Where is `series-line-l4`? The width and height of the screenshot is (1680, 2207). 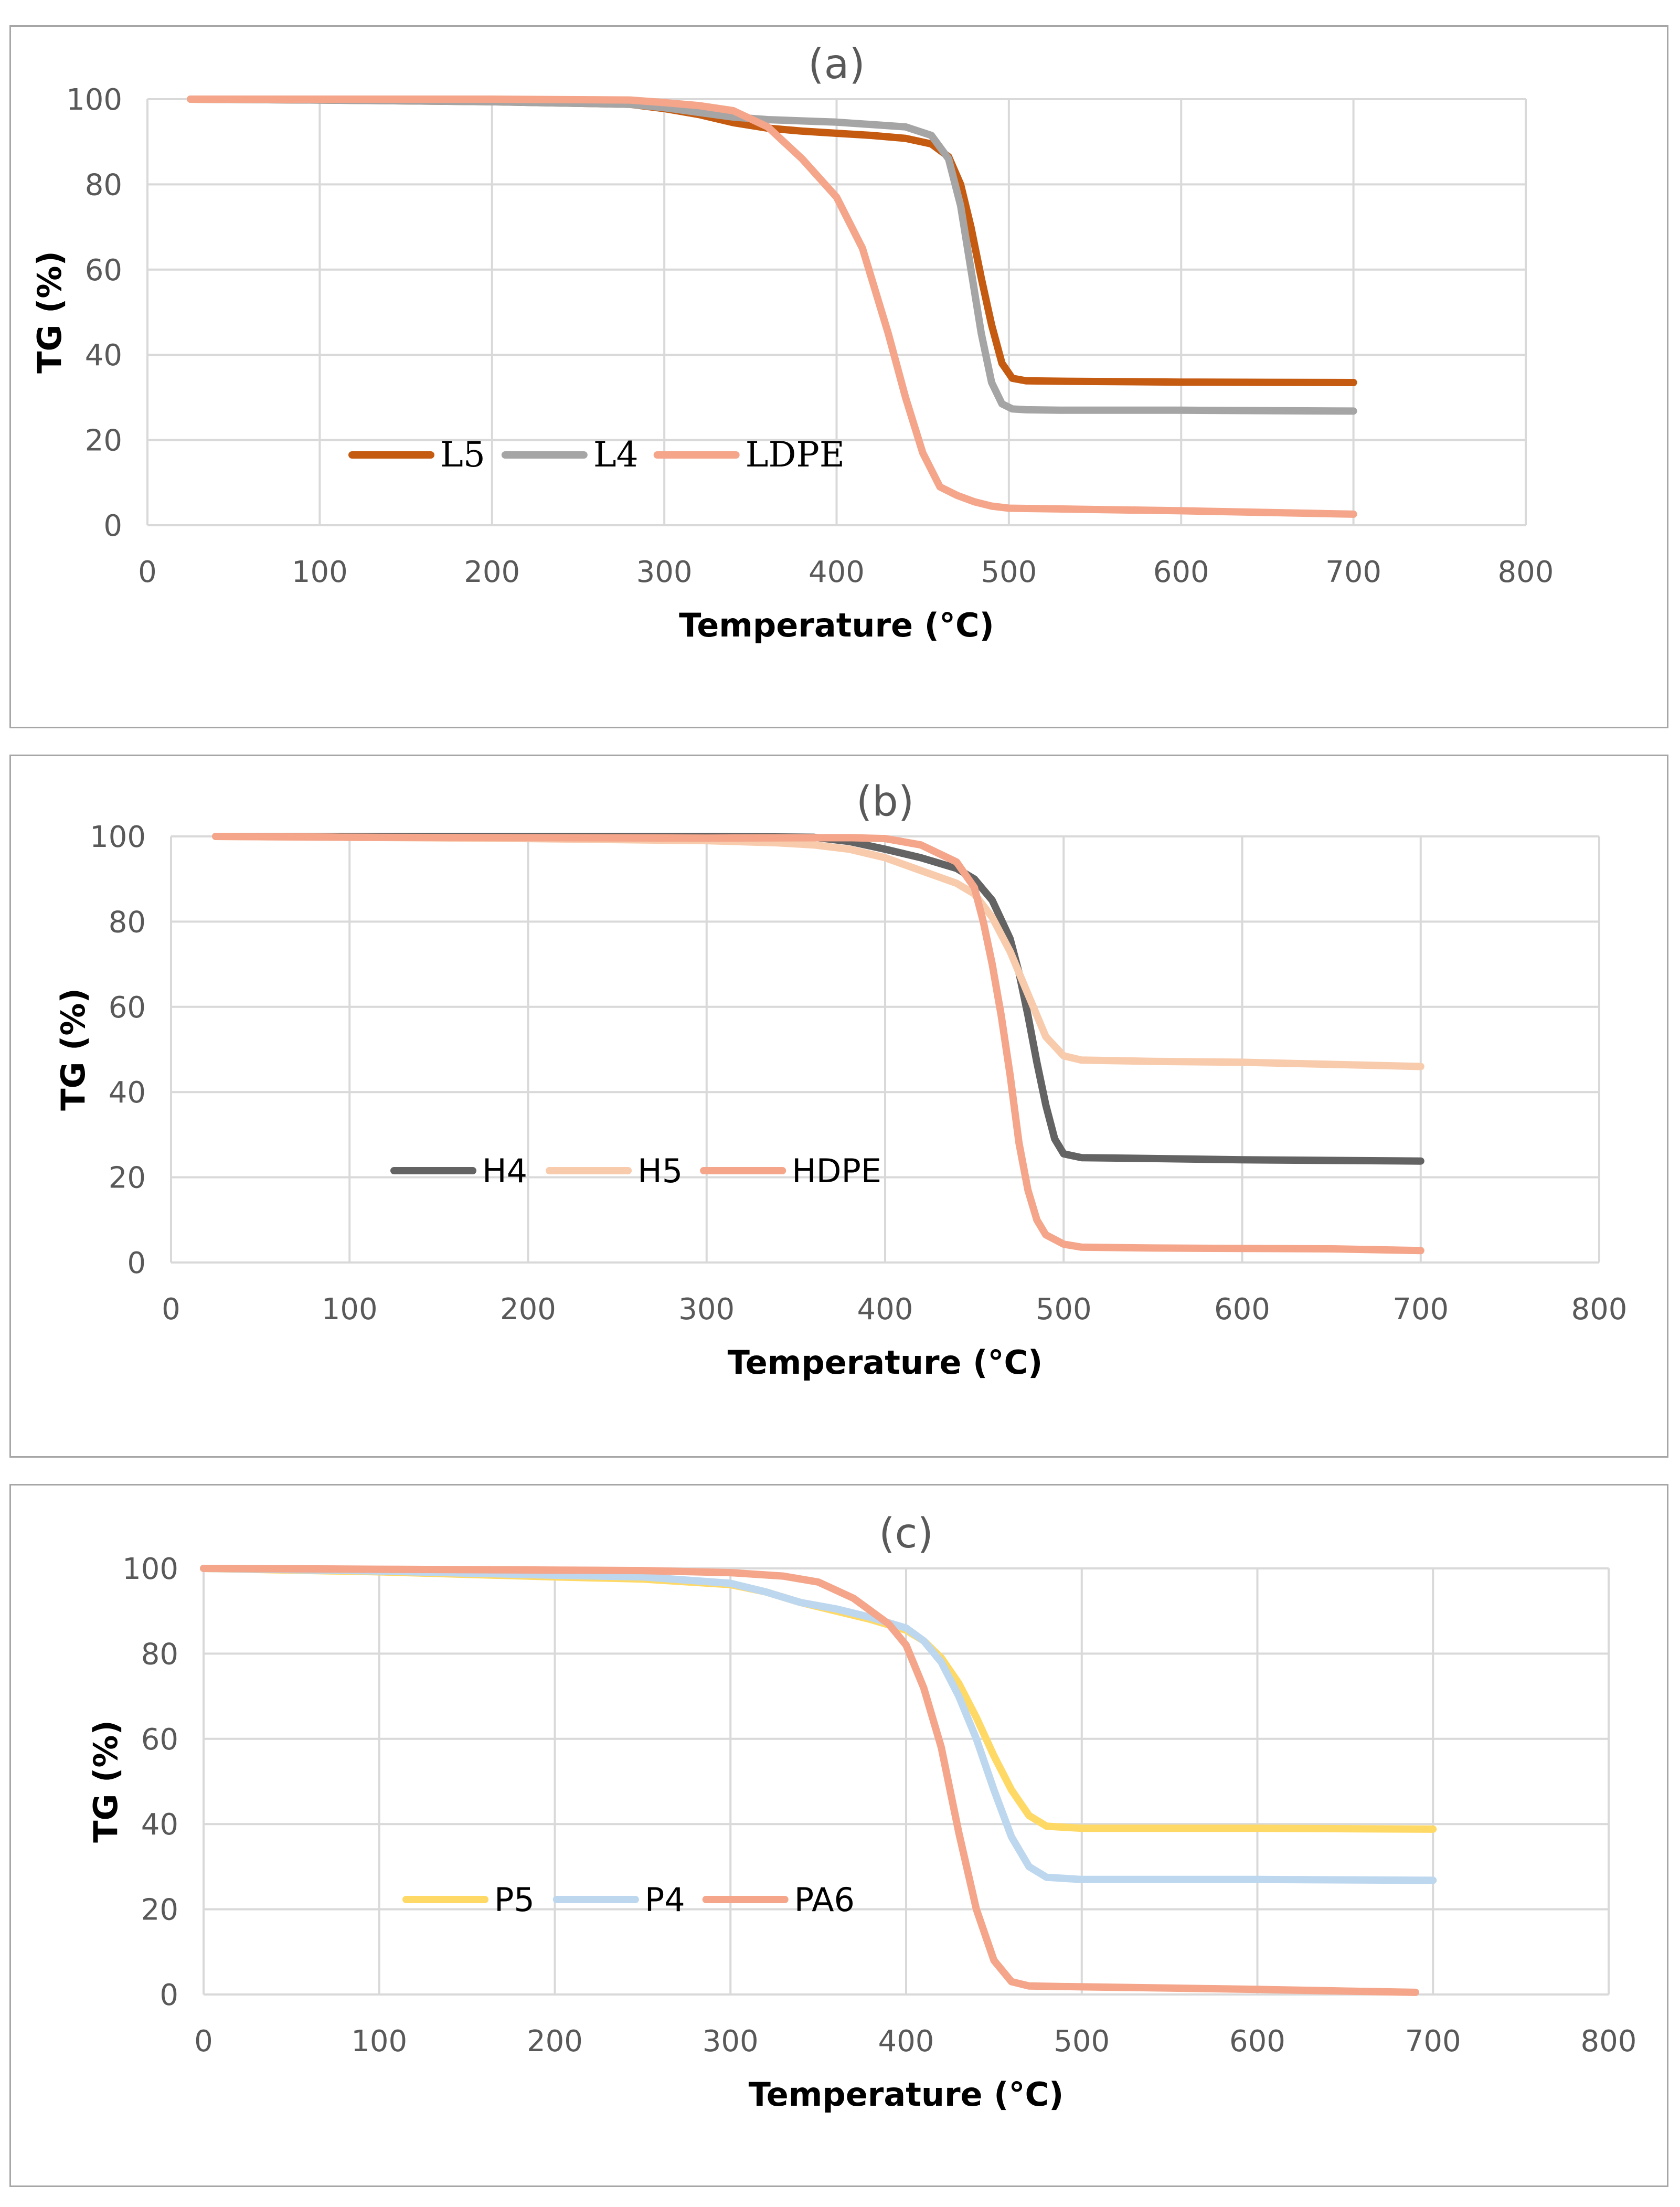 series-line-l4 is located at coordinates (772, 256).